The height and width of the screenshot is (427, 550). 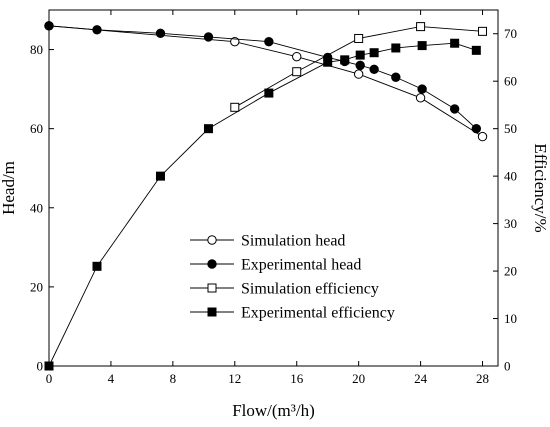 What do you see at coordinates (507, 366) in the screenshot?
I see `y-right-tick-label: 0` at bounding box center [507, 366].